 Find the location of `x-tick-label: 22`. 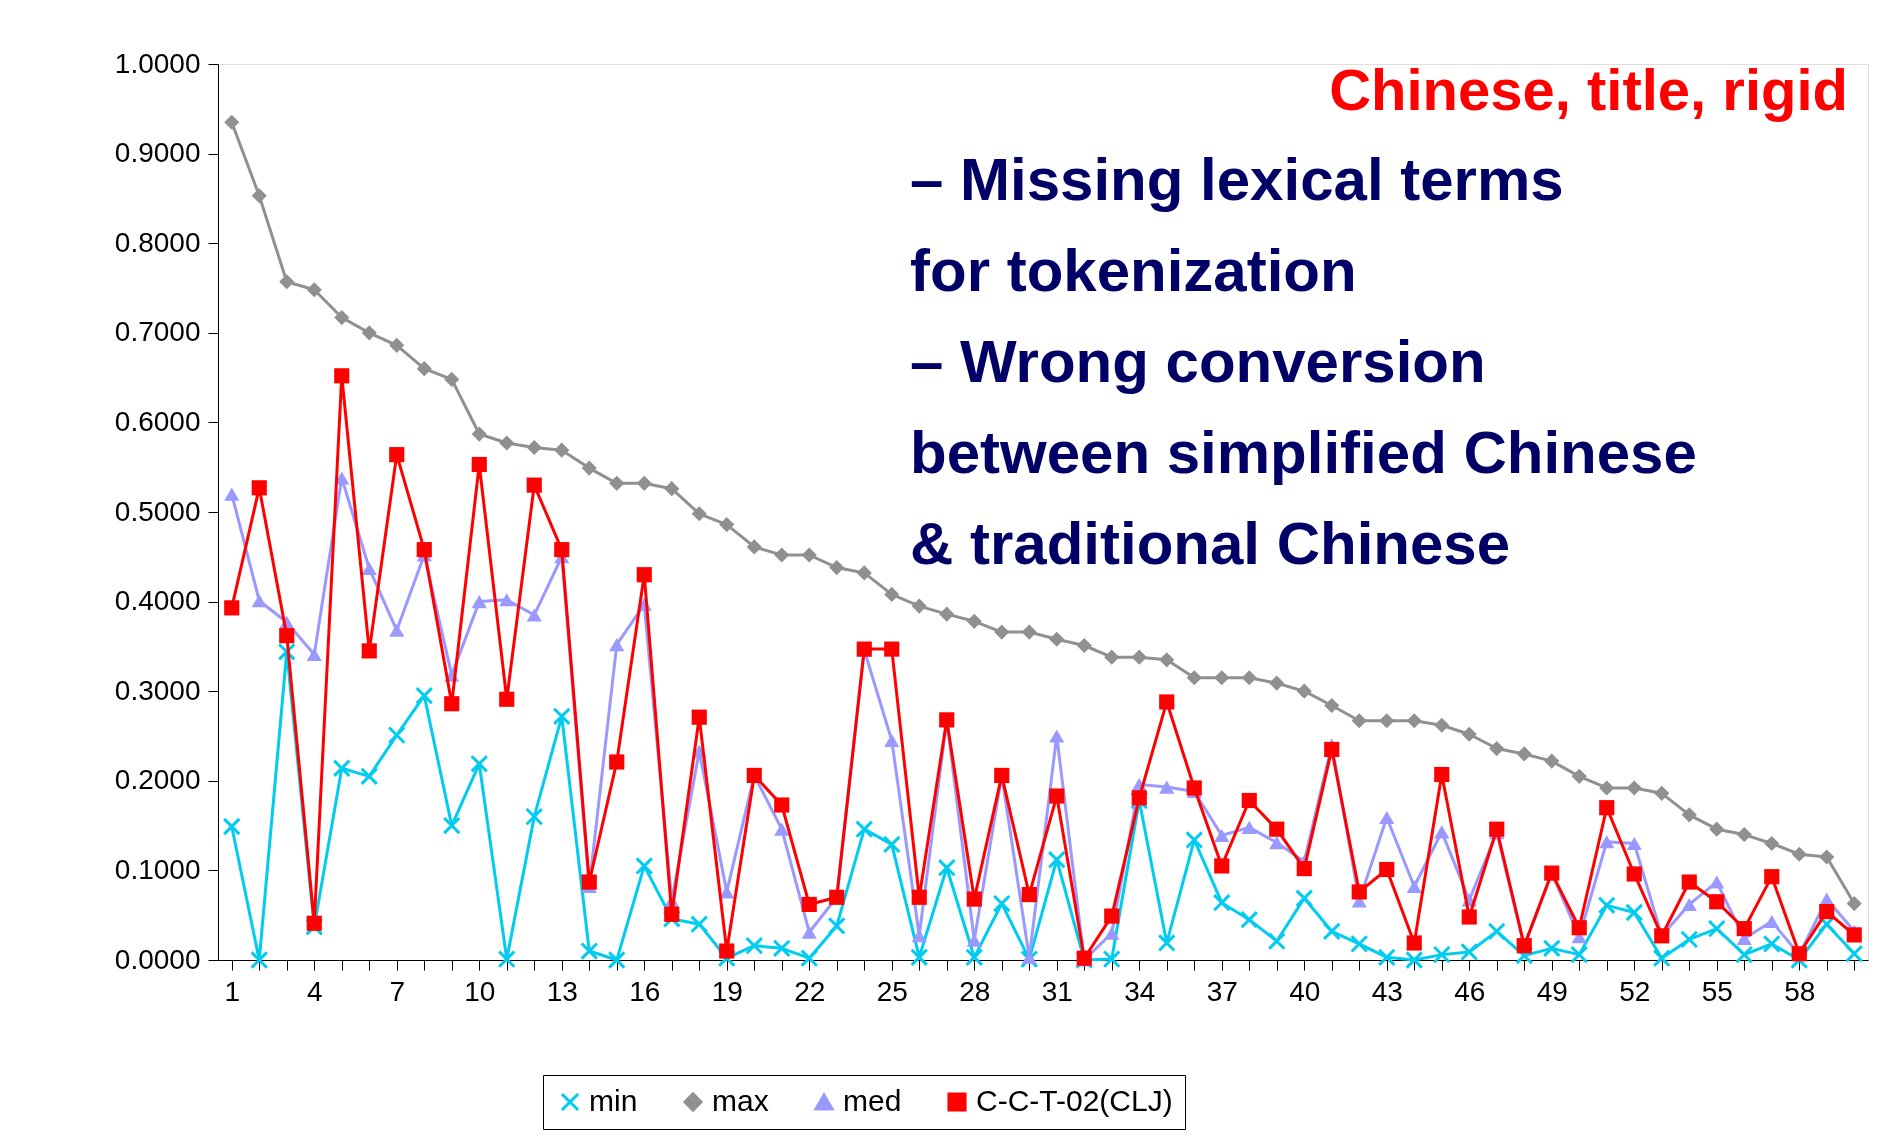

x-tick-label: 22 is located at coordinates (810, 991).